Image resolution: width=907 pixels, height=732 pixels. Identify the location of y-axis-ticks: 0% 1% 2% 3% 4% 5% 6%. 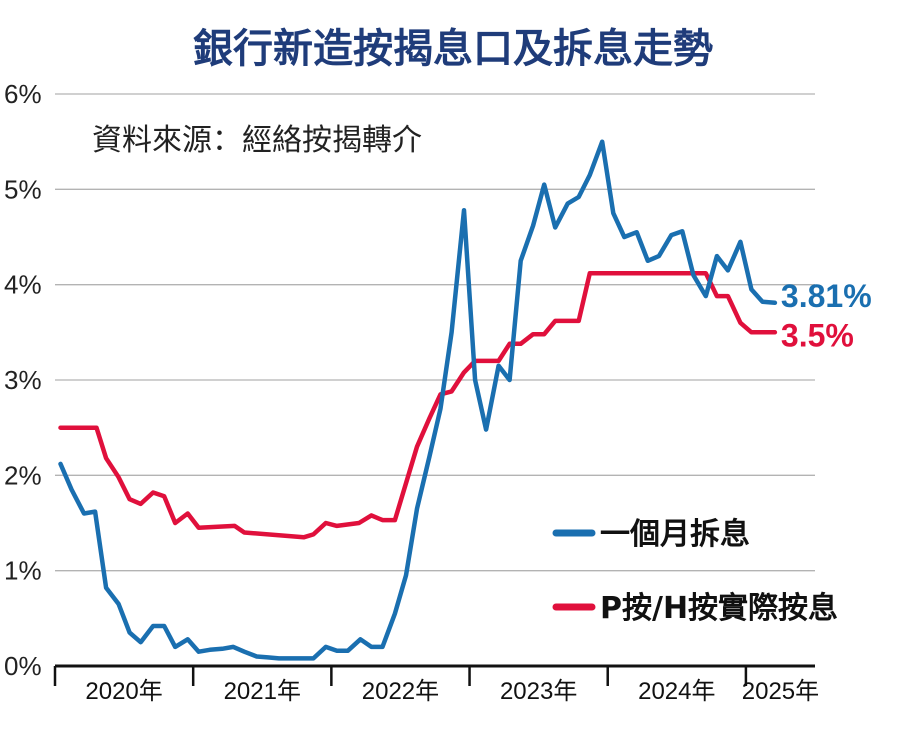
(23, 380).